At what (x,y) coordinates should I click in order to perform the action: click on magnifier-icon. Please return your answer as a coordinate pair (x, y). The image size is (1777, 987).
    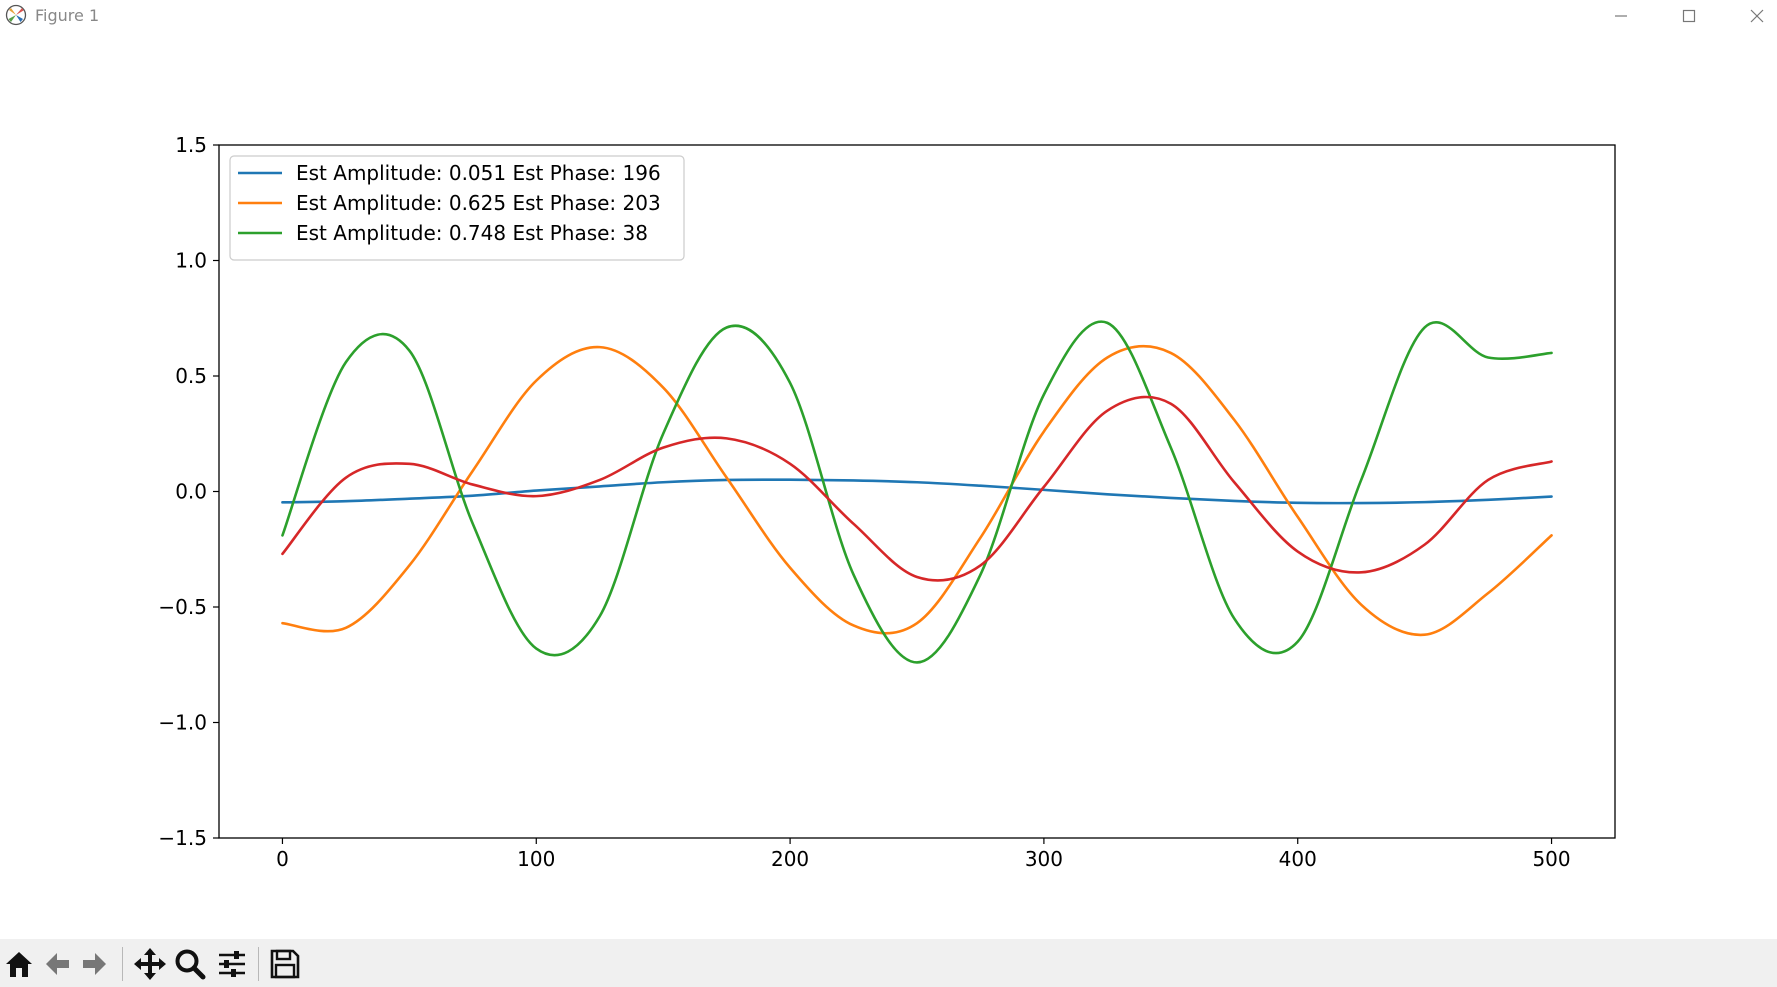
    Looking at the image, I should click on (190, 964).